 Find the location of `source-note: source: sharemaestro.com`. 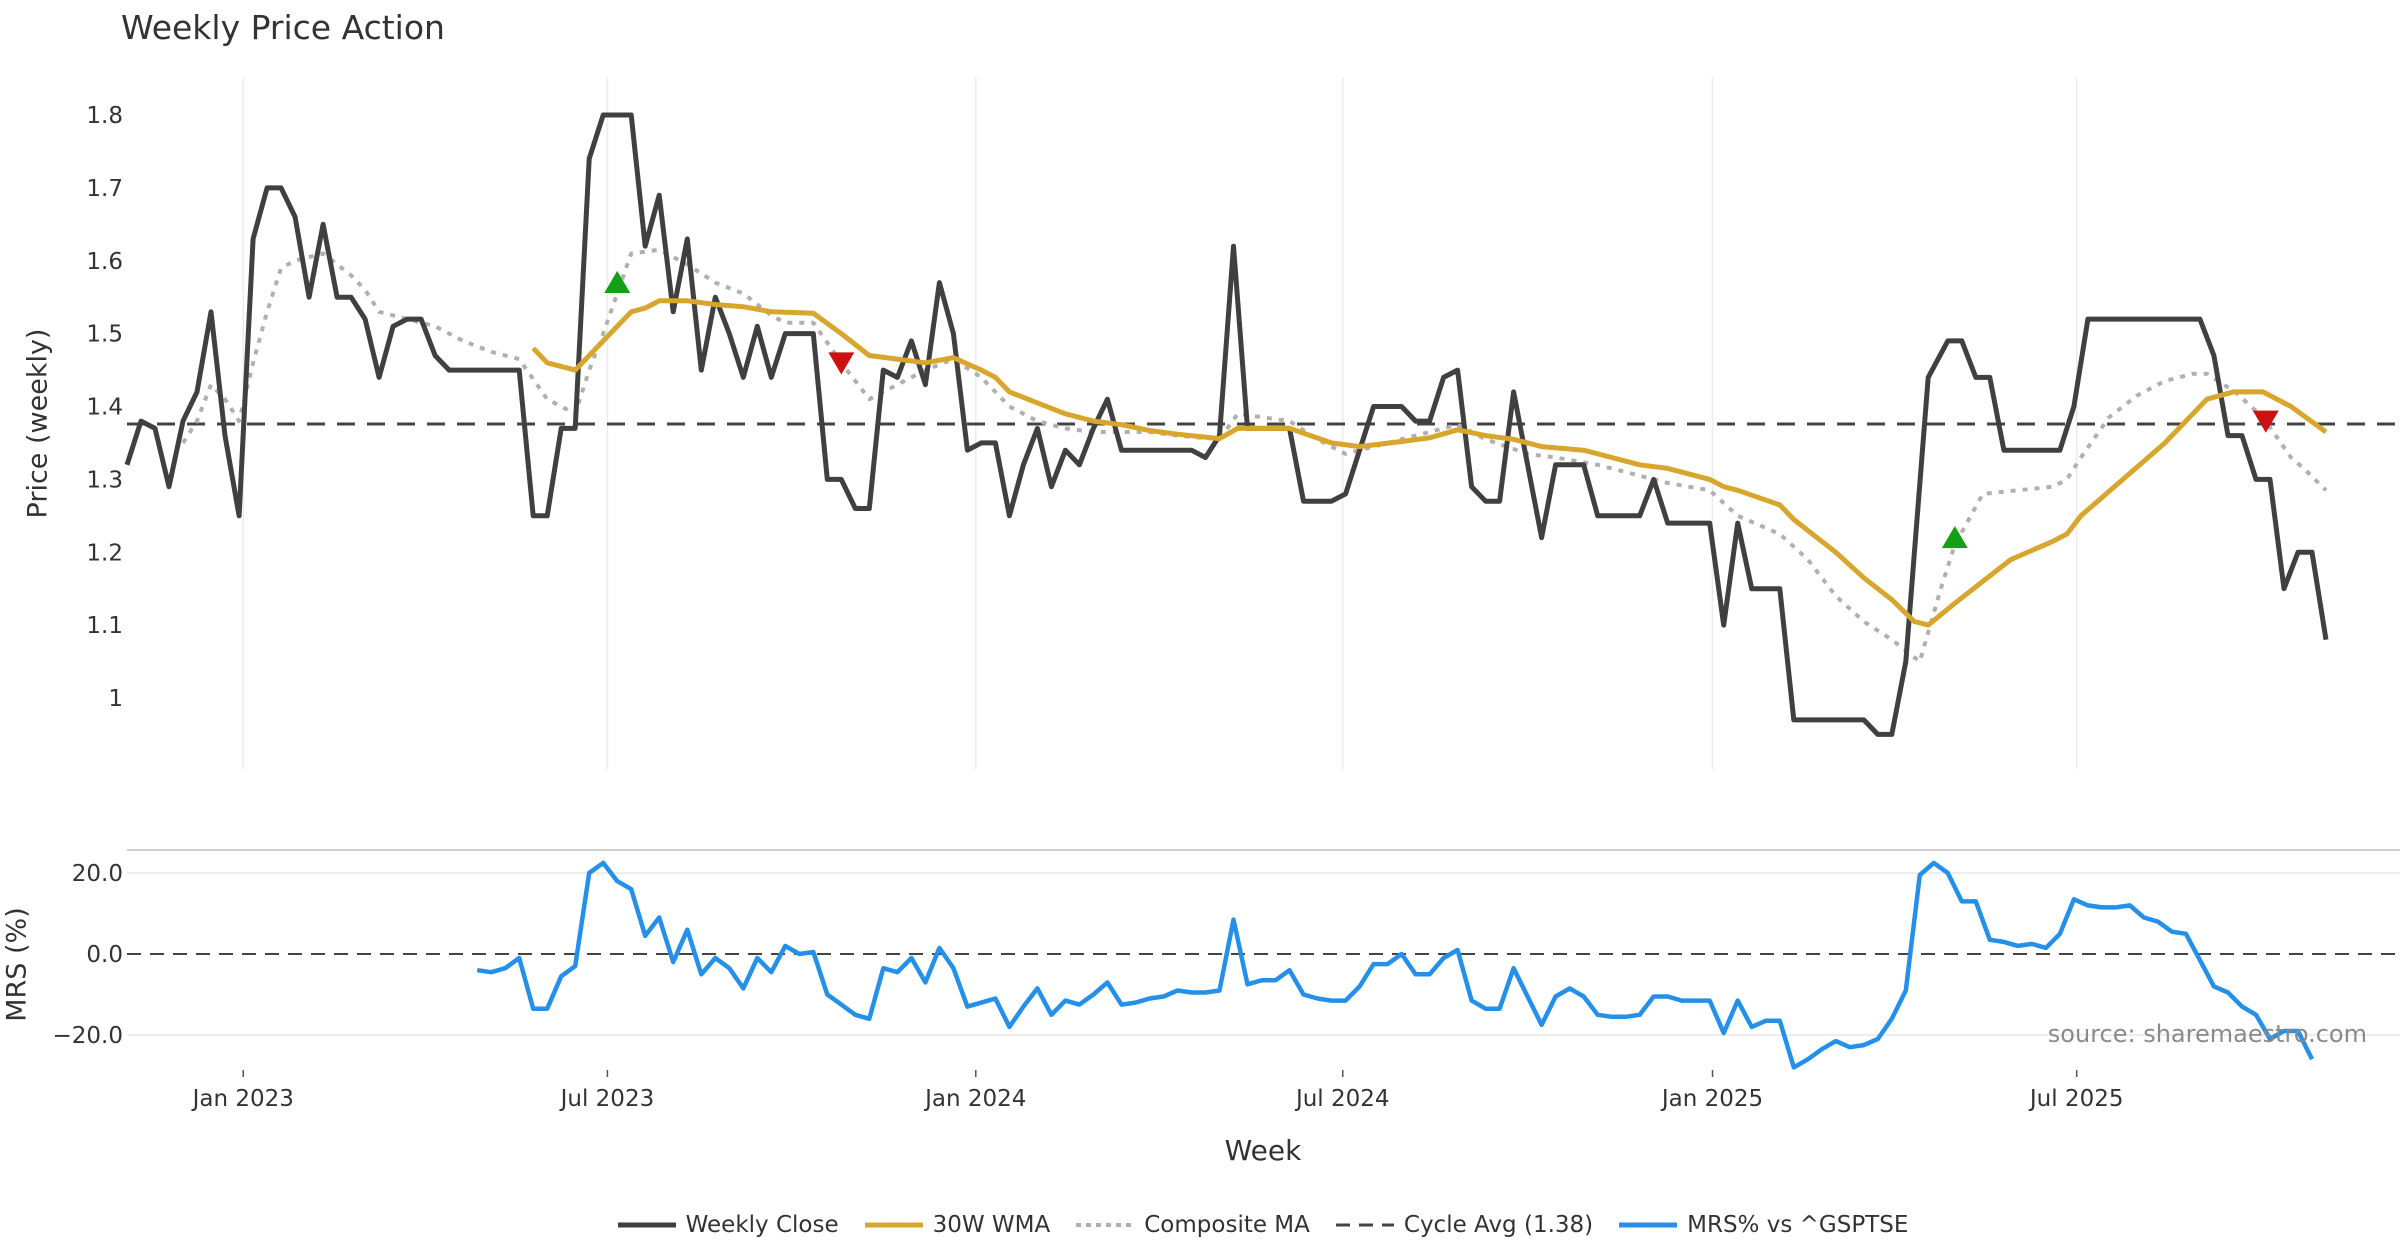

source-note: source: sharemaestro.com is located at coordinates (2207, 1034).